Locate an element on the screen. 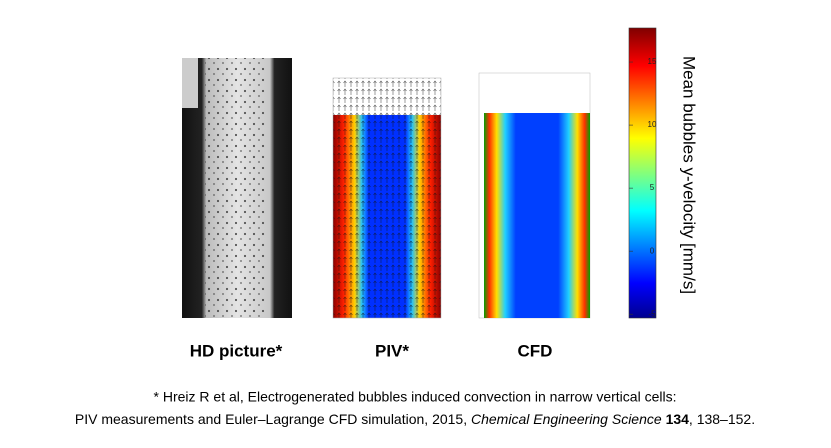 The height and width of the screenshot is (448, 831). panel-label: CFD is located at coordinates (535, 350).